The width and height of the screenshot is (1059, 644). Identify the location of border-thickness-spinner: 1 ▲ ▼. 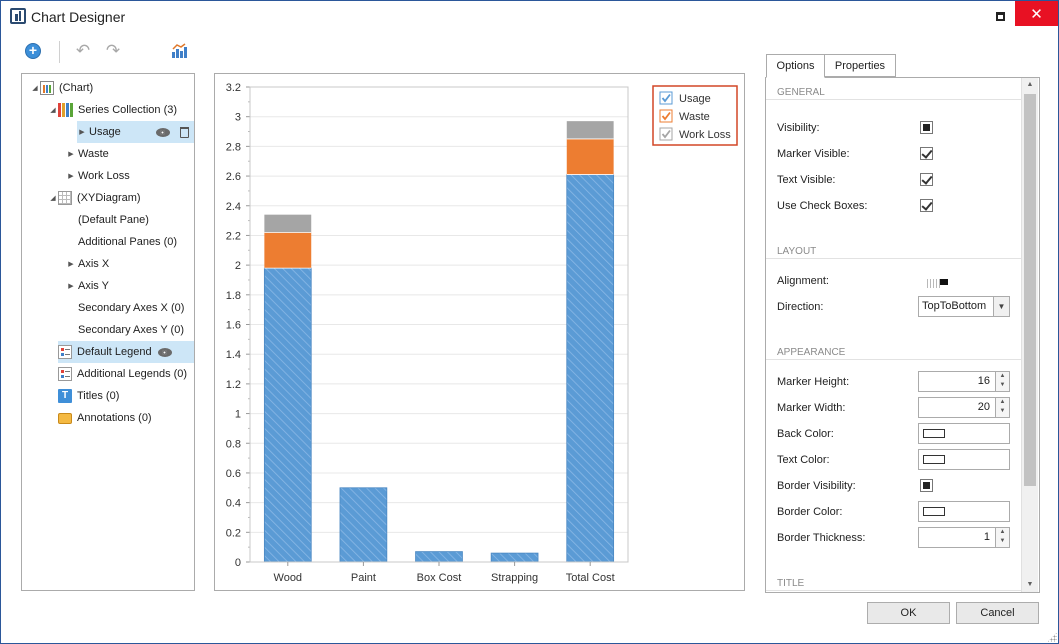
(964, 537).